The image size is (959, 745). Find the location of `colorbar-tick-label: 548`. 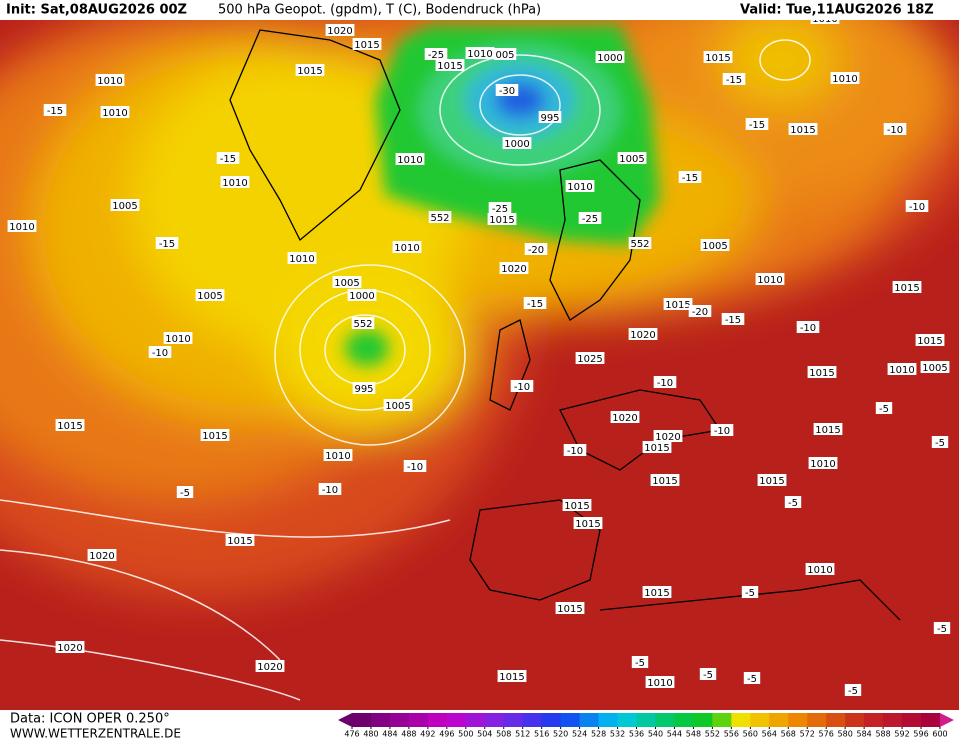

colorbar-tick-label: 548 is located at coordinates (693, 734).